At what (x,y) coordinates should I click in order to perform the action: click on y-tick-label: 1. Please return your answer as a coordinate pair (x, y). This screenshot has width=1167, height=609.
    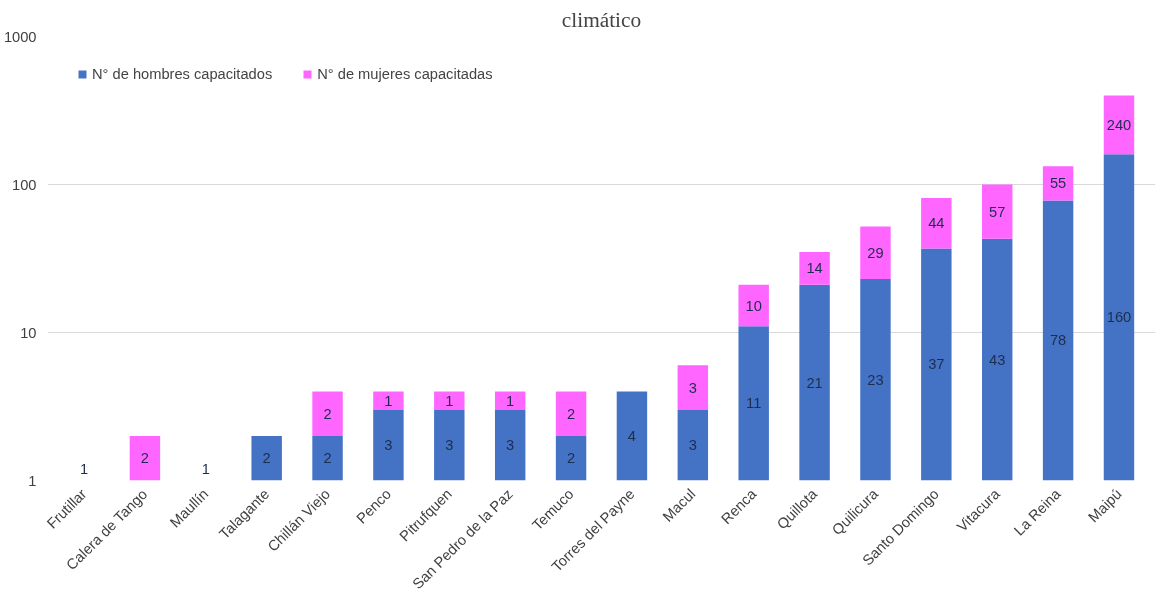
    Looking at the image, I should click on (32, 480).